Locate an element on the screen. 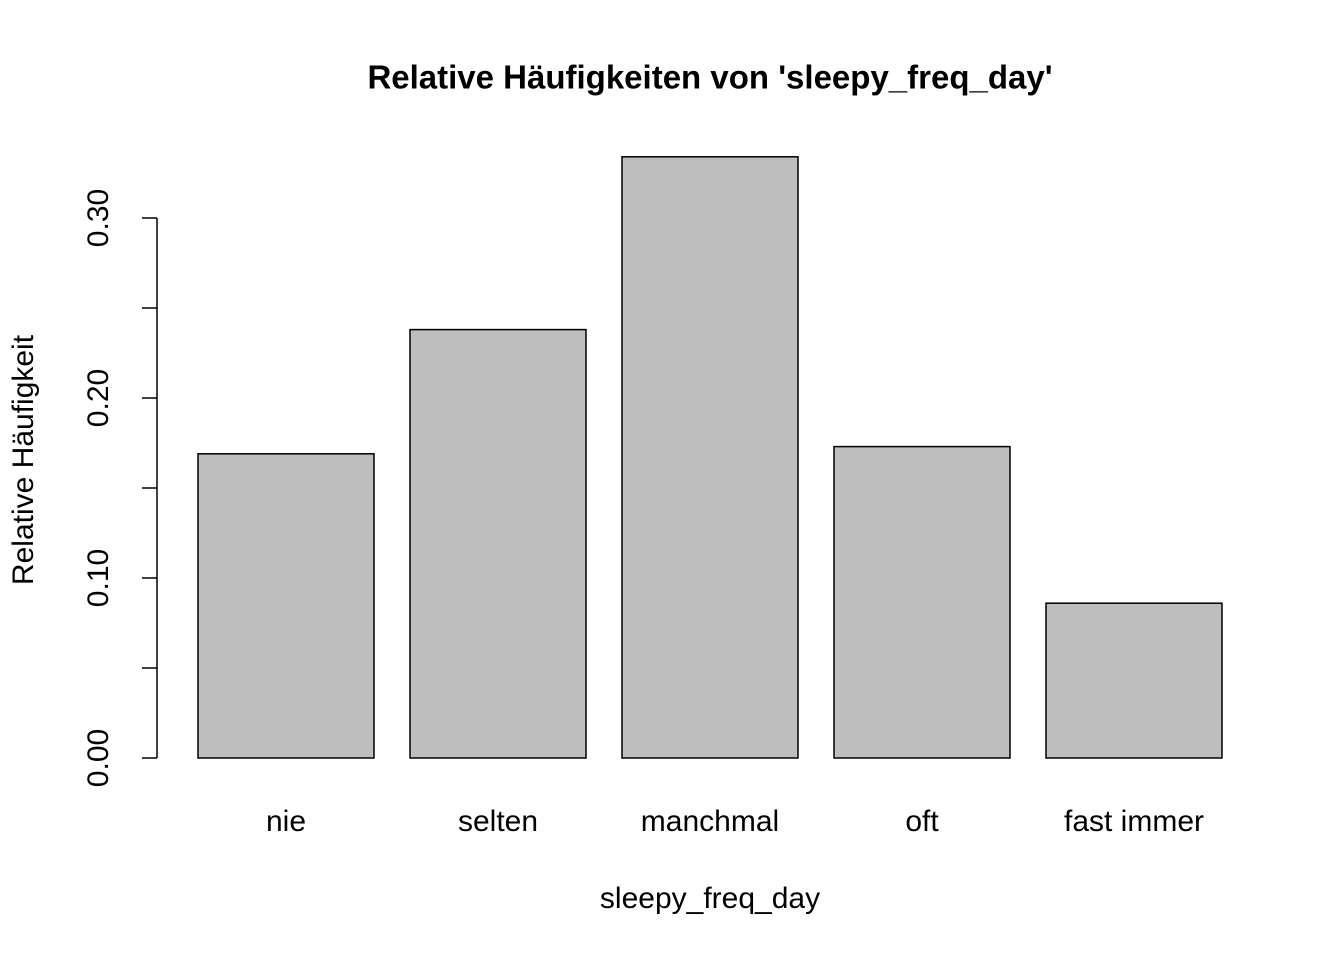 This screenshot has width=1344, height=960. x-tick-label: nie is located at coordinates (286, 821).